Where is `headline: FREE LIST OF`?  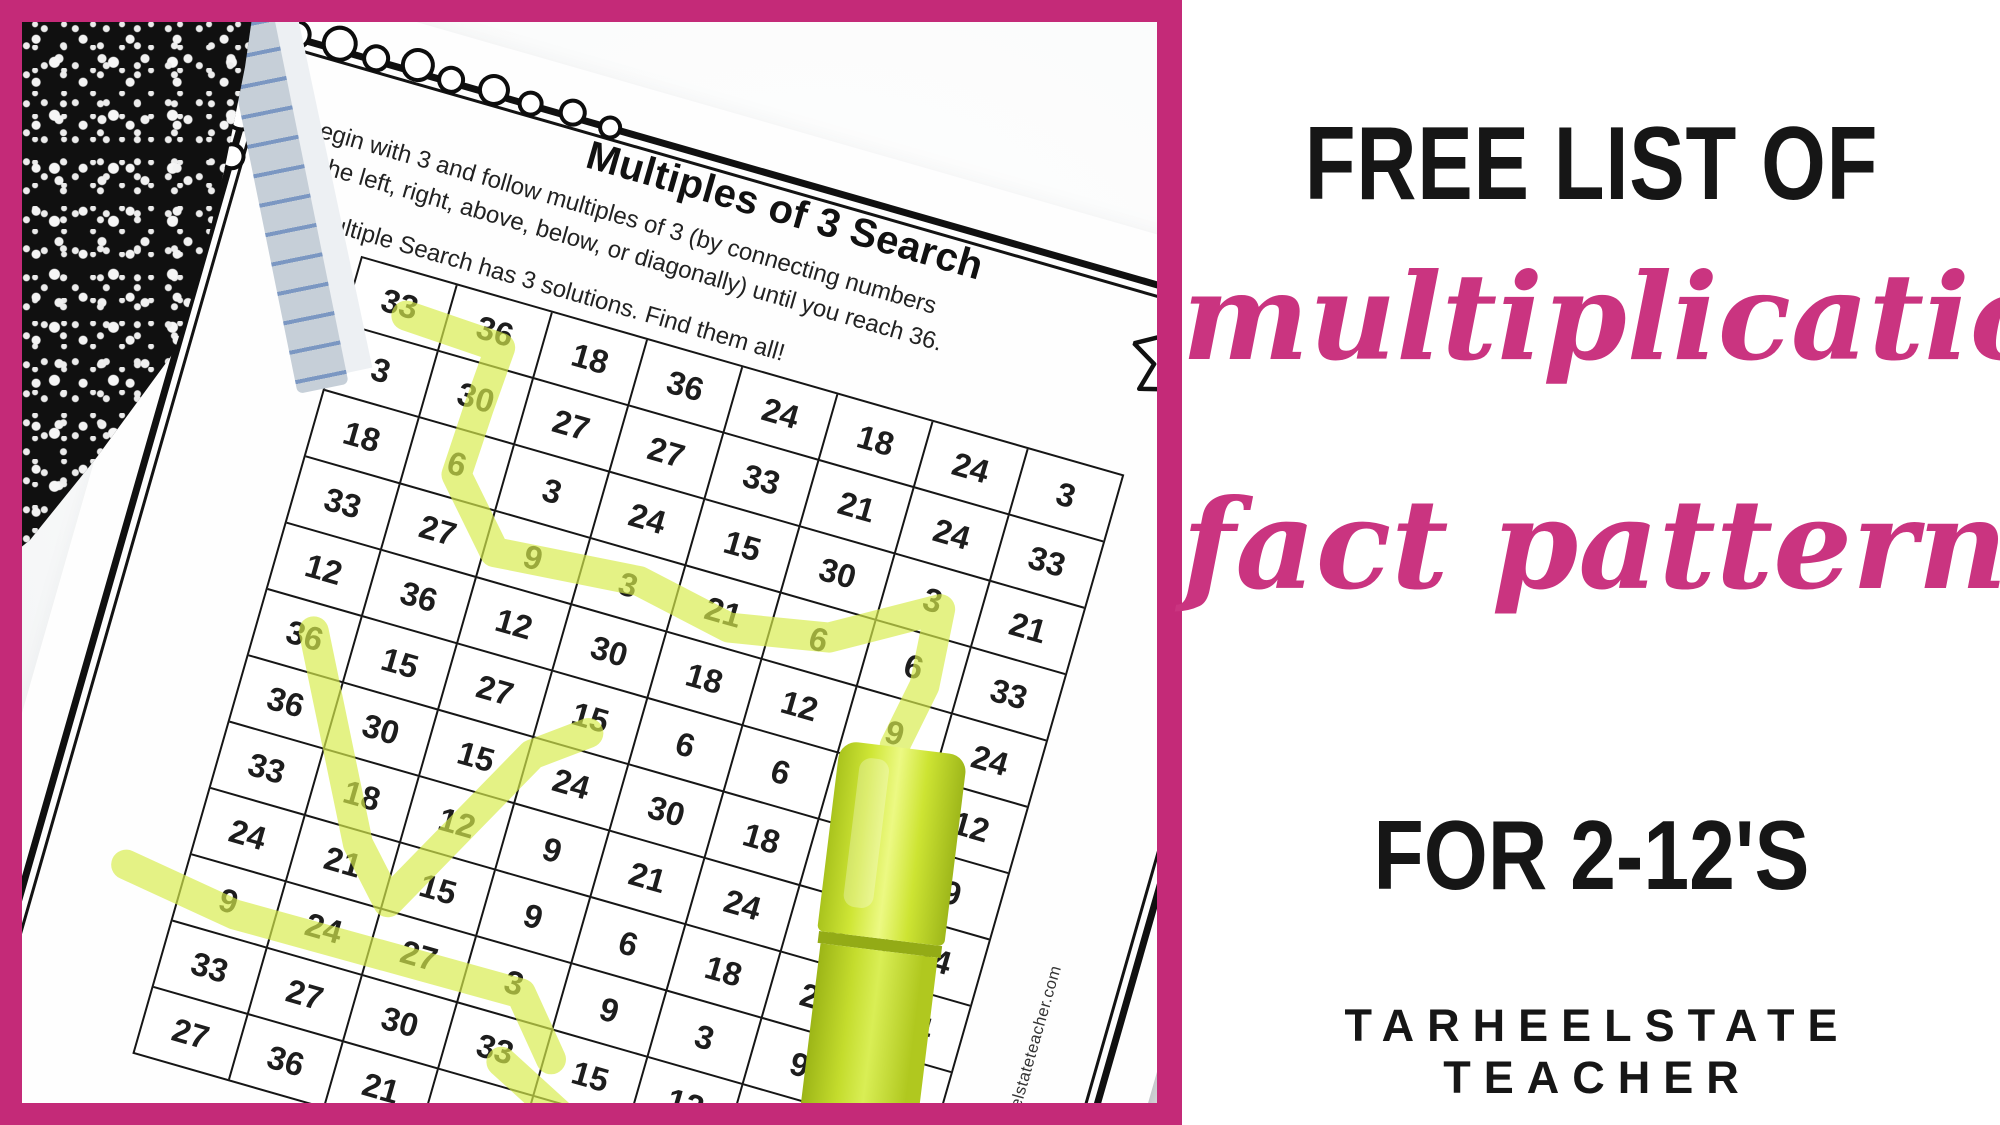 headline: FREE LIST OF is located at coordinates (1591, 164).